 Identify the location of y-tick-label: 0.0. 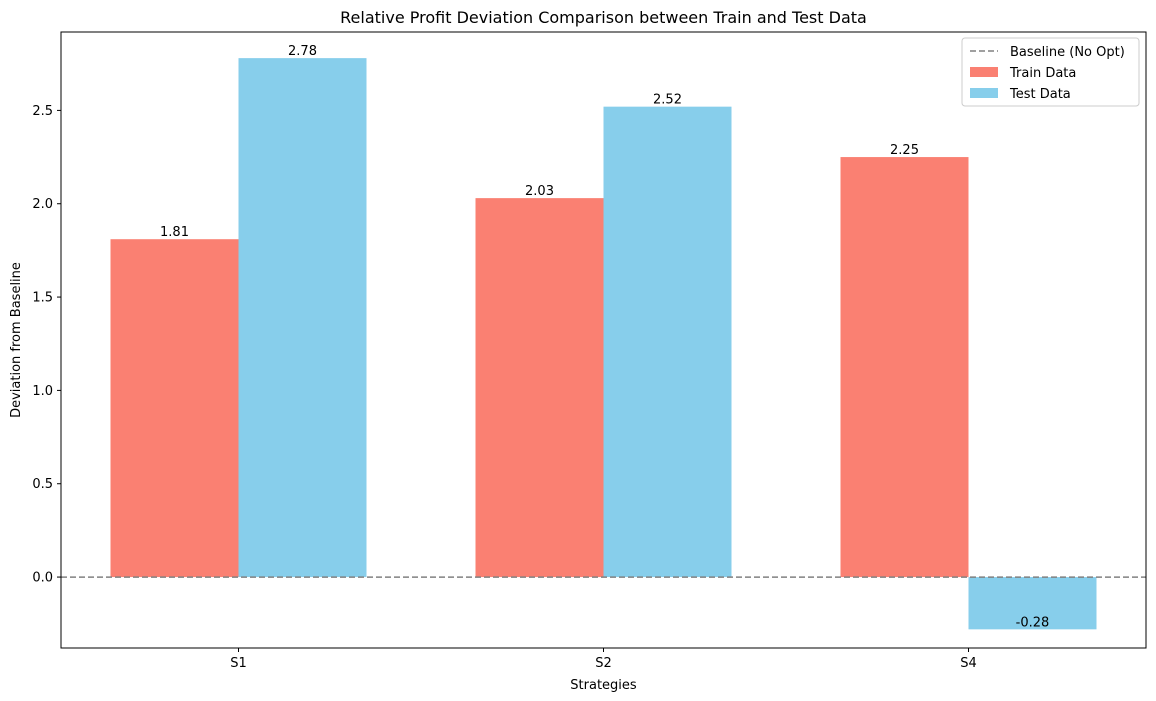
(42, 578).